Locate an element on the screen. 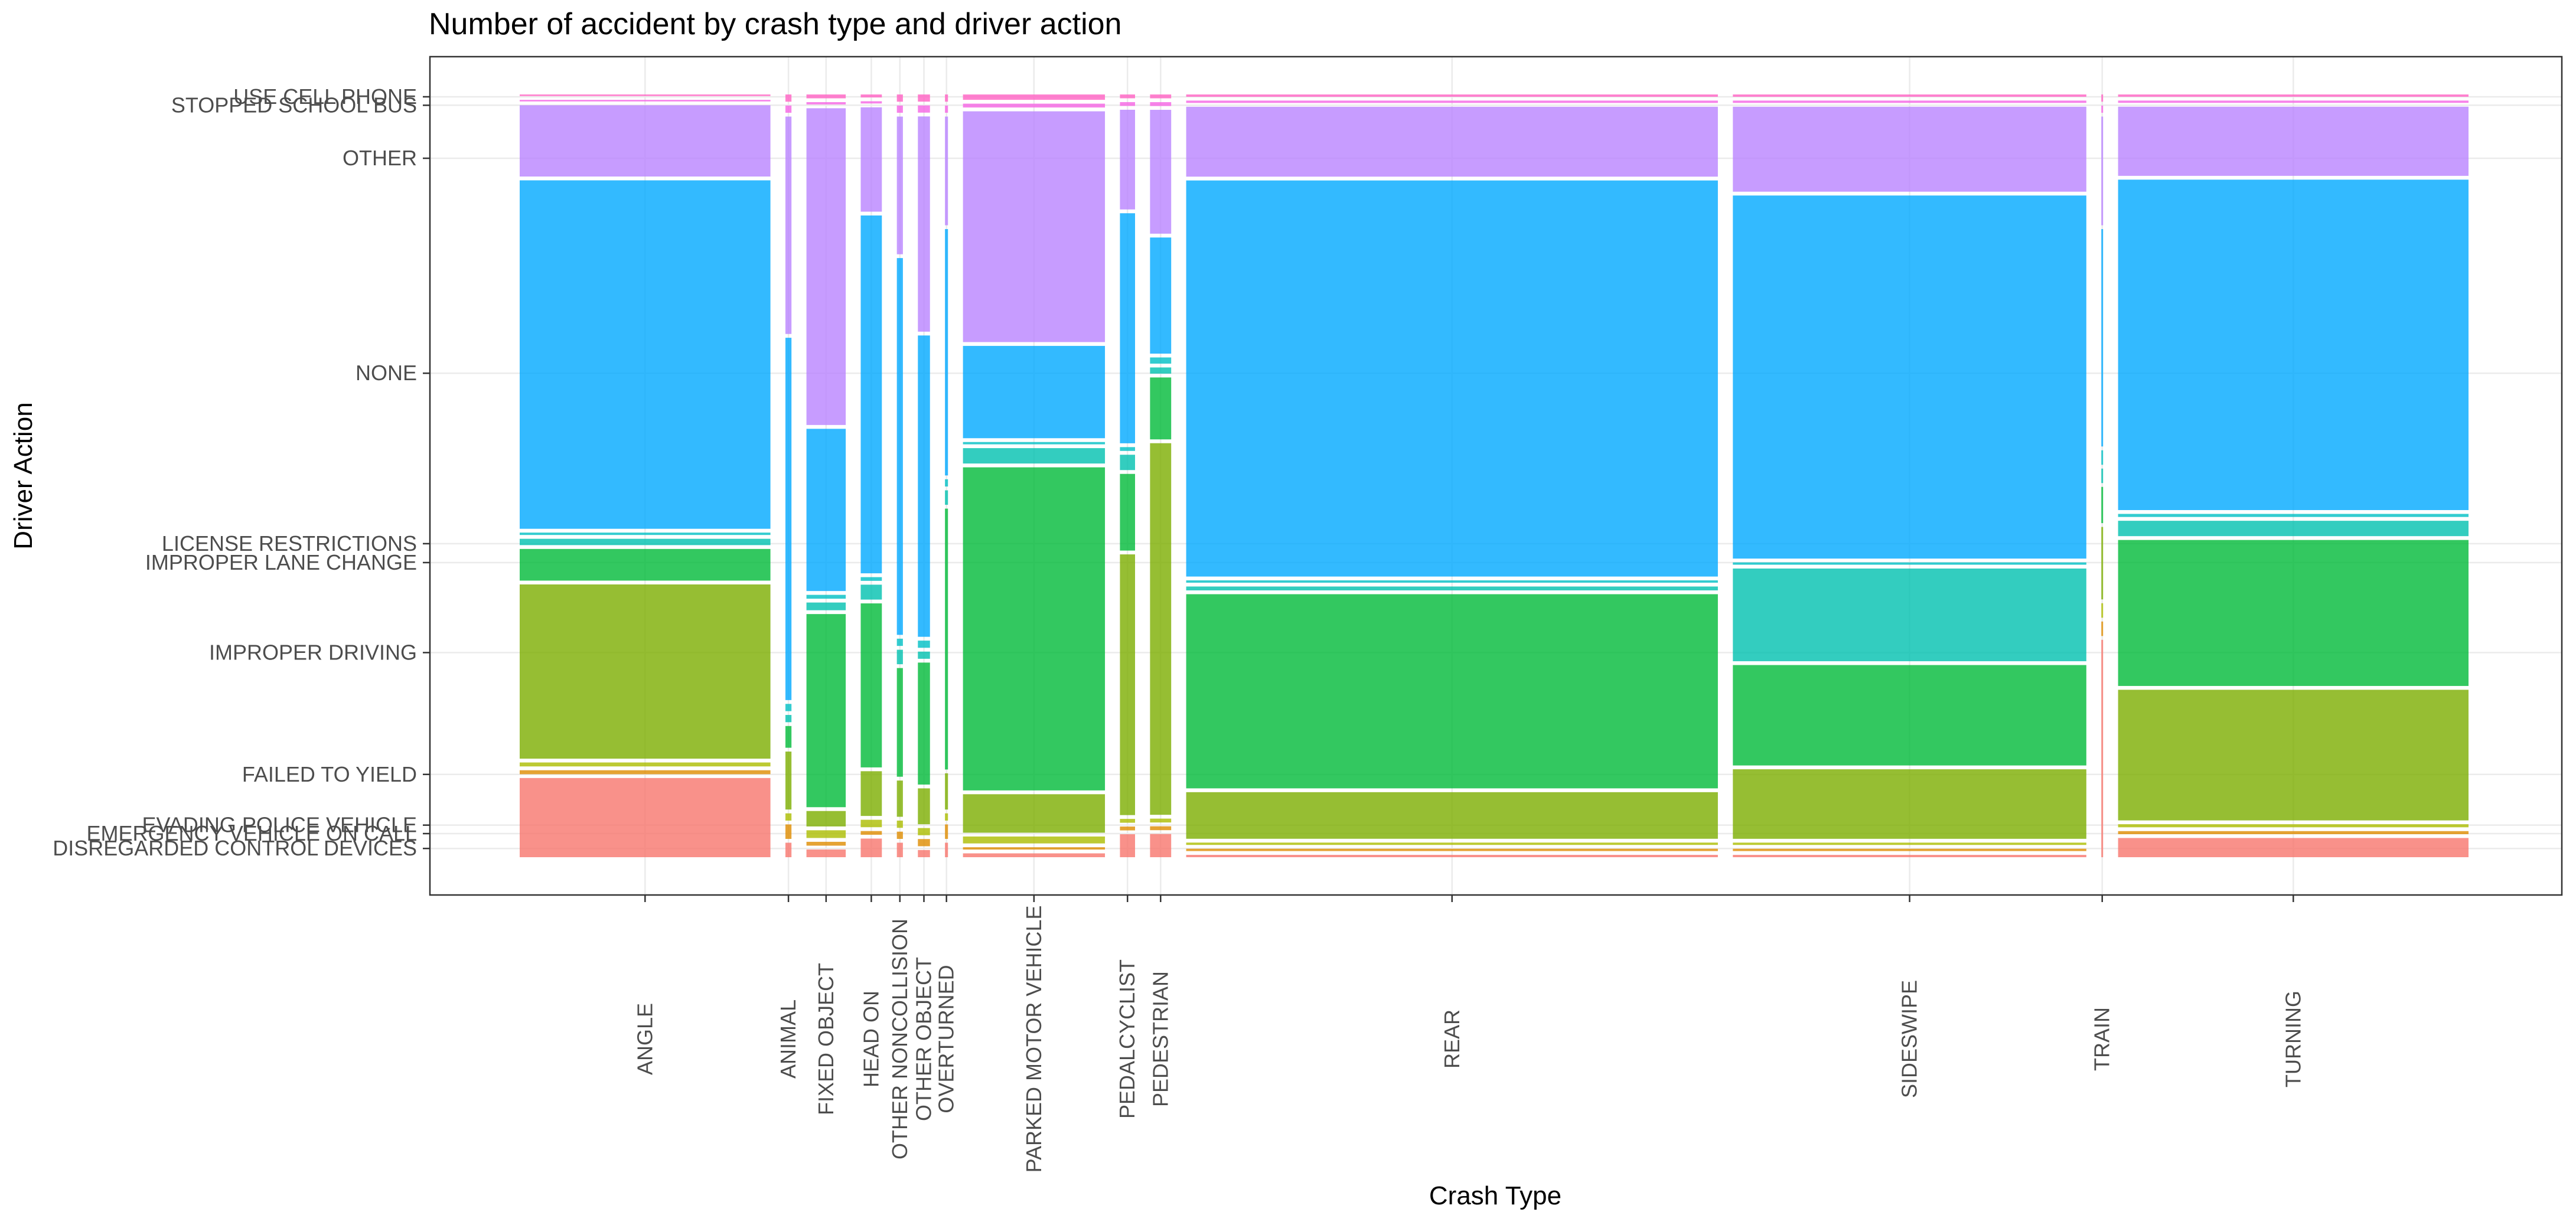 Image resolution: width=2576 pixels, height=1225 pixels. x-tick-label: PEDESTRIAN is located at coordinates (1160, 1039).